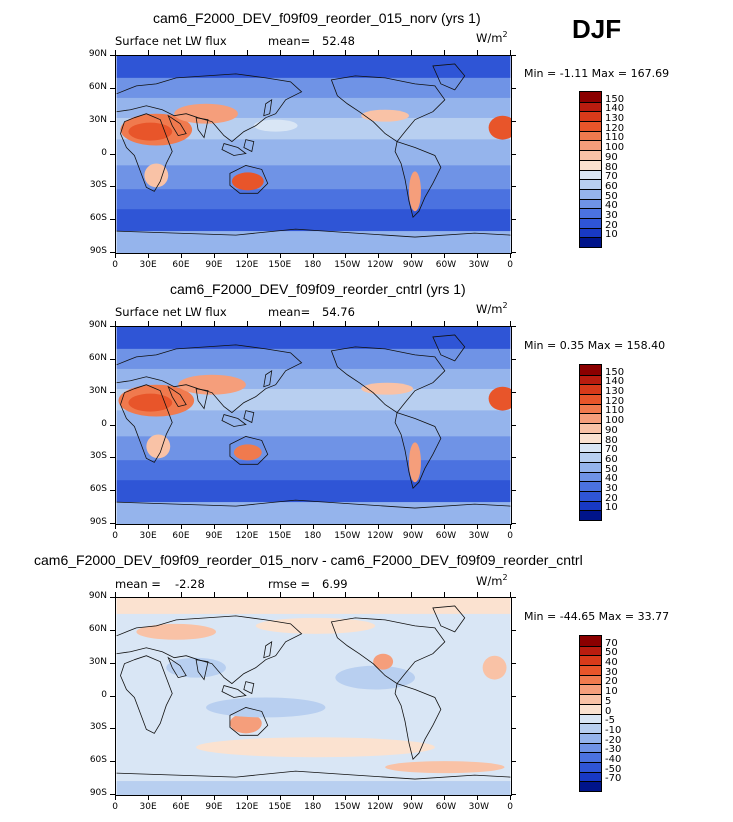  Describe the element at coordinates (611, 206) in the screenshot. I see `colorbar-level-label: 40` at that location.